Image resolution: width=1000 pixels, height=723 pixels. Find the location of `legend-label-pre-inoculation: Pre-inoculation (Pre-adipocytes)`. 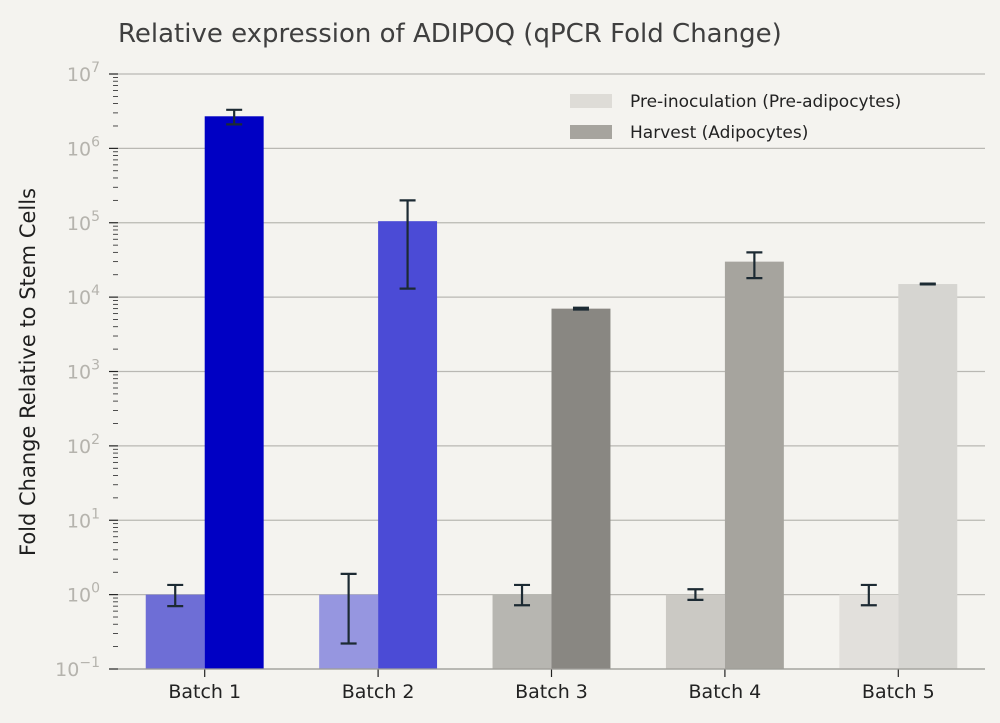

legend-label-pre-inoculation: Pre-inoculation (Pre-adipocytes) is located at coordinates (765, 102).